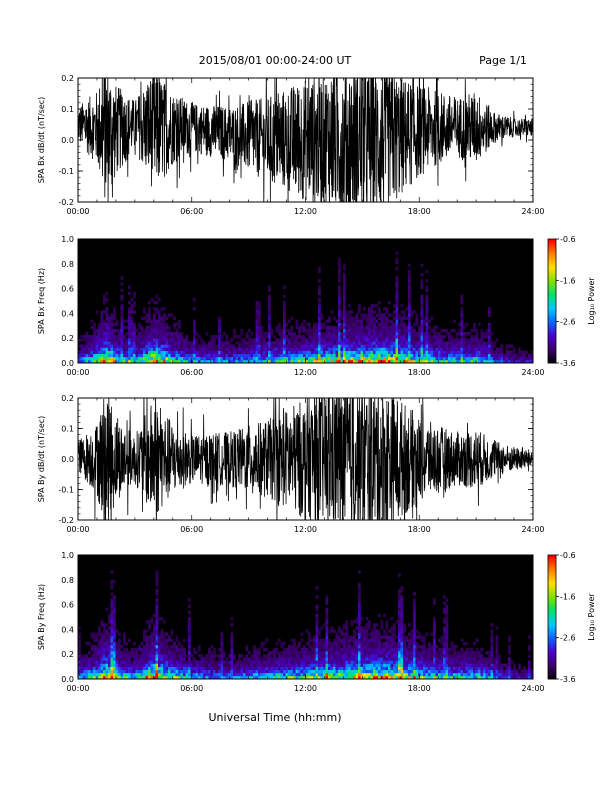 The image size is (612, 792). Describe the element at coordinates (305, 307) in the screenshot. I see `heatmap-cells` at that location.